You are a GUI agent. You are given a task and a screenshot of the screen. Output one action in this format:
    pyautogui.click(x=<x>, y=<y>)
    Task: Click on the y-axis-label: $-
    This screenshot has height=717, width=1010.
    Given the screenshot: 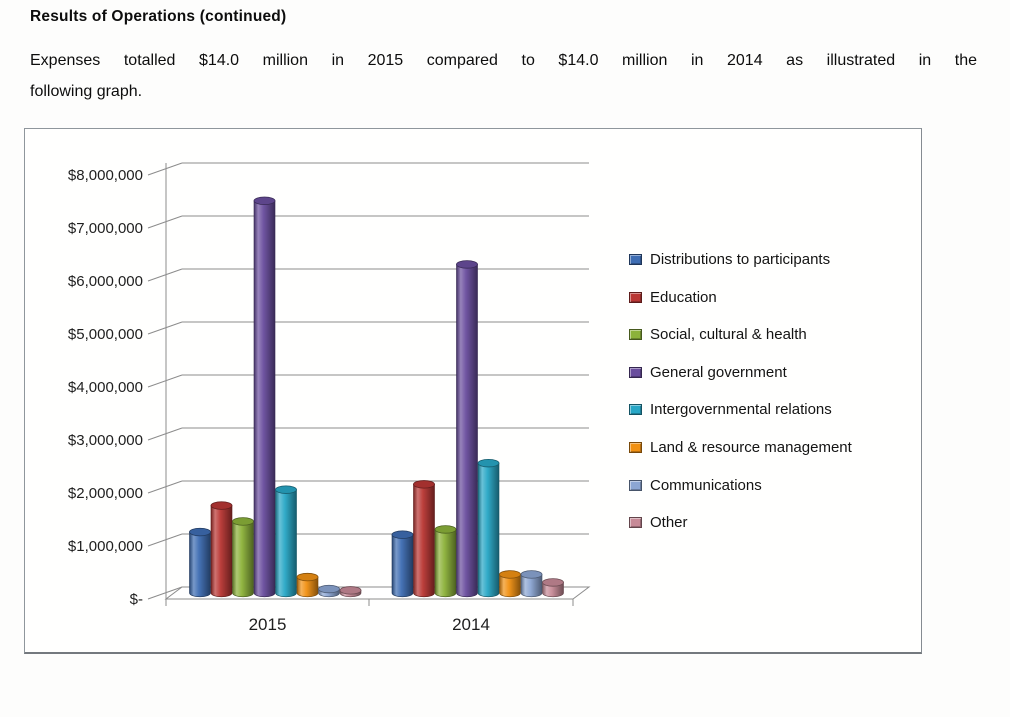 What is the action you would take?
    pyautogui.click(x=136, y=599)
    